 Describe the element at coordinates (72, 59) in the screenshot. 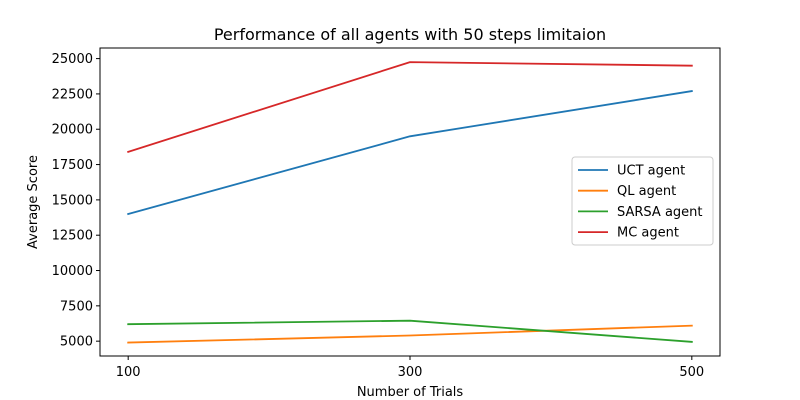

I see `y-tick-label: 25000` at that location.